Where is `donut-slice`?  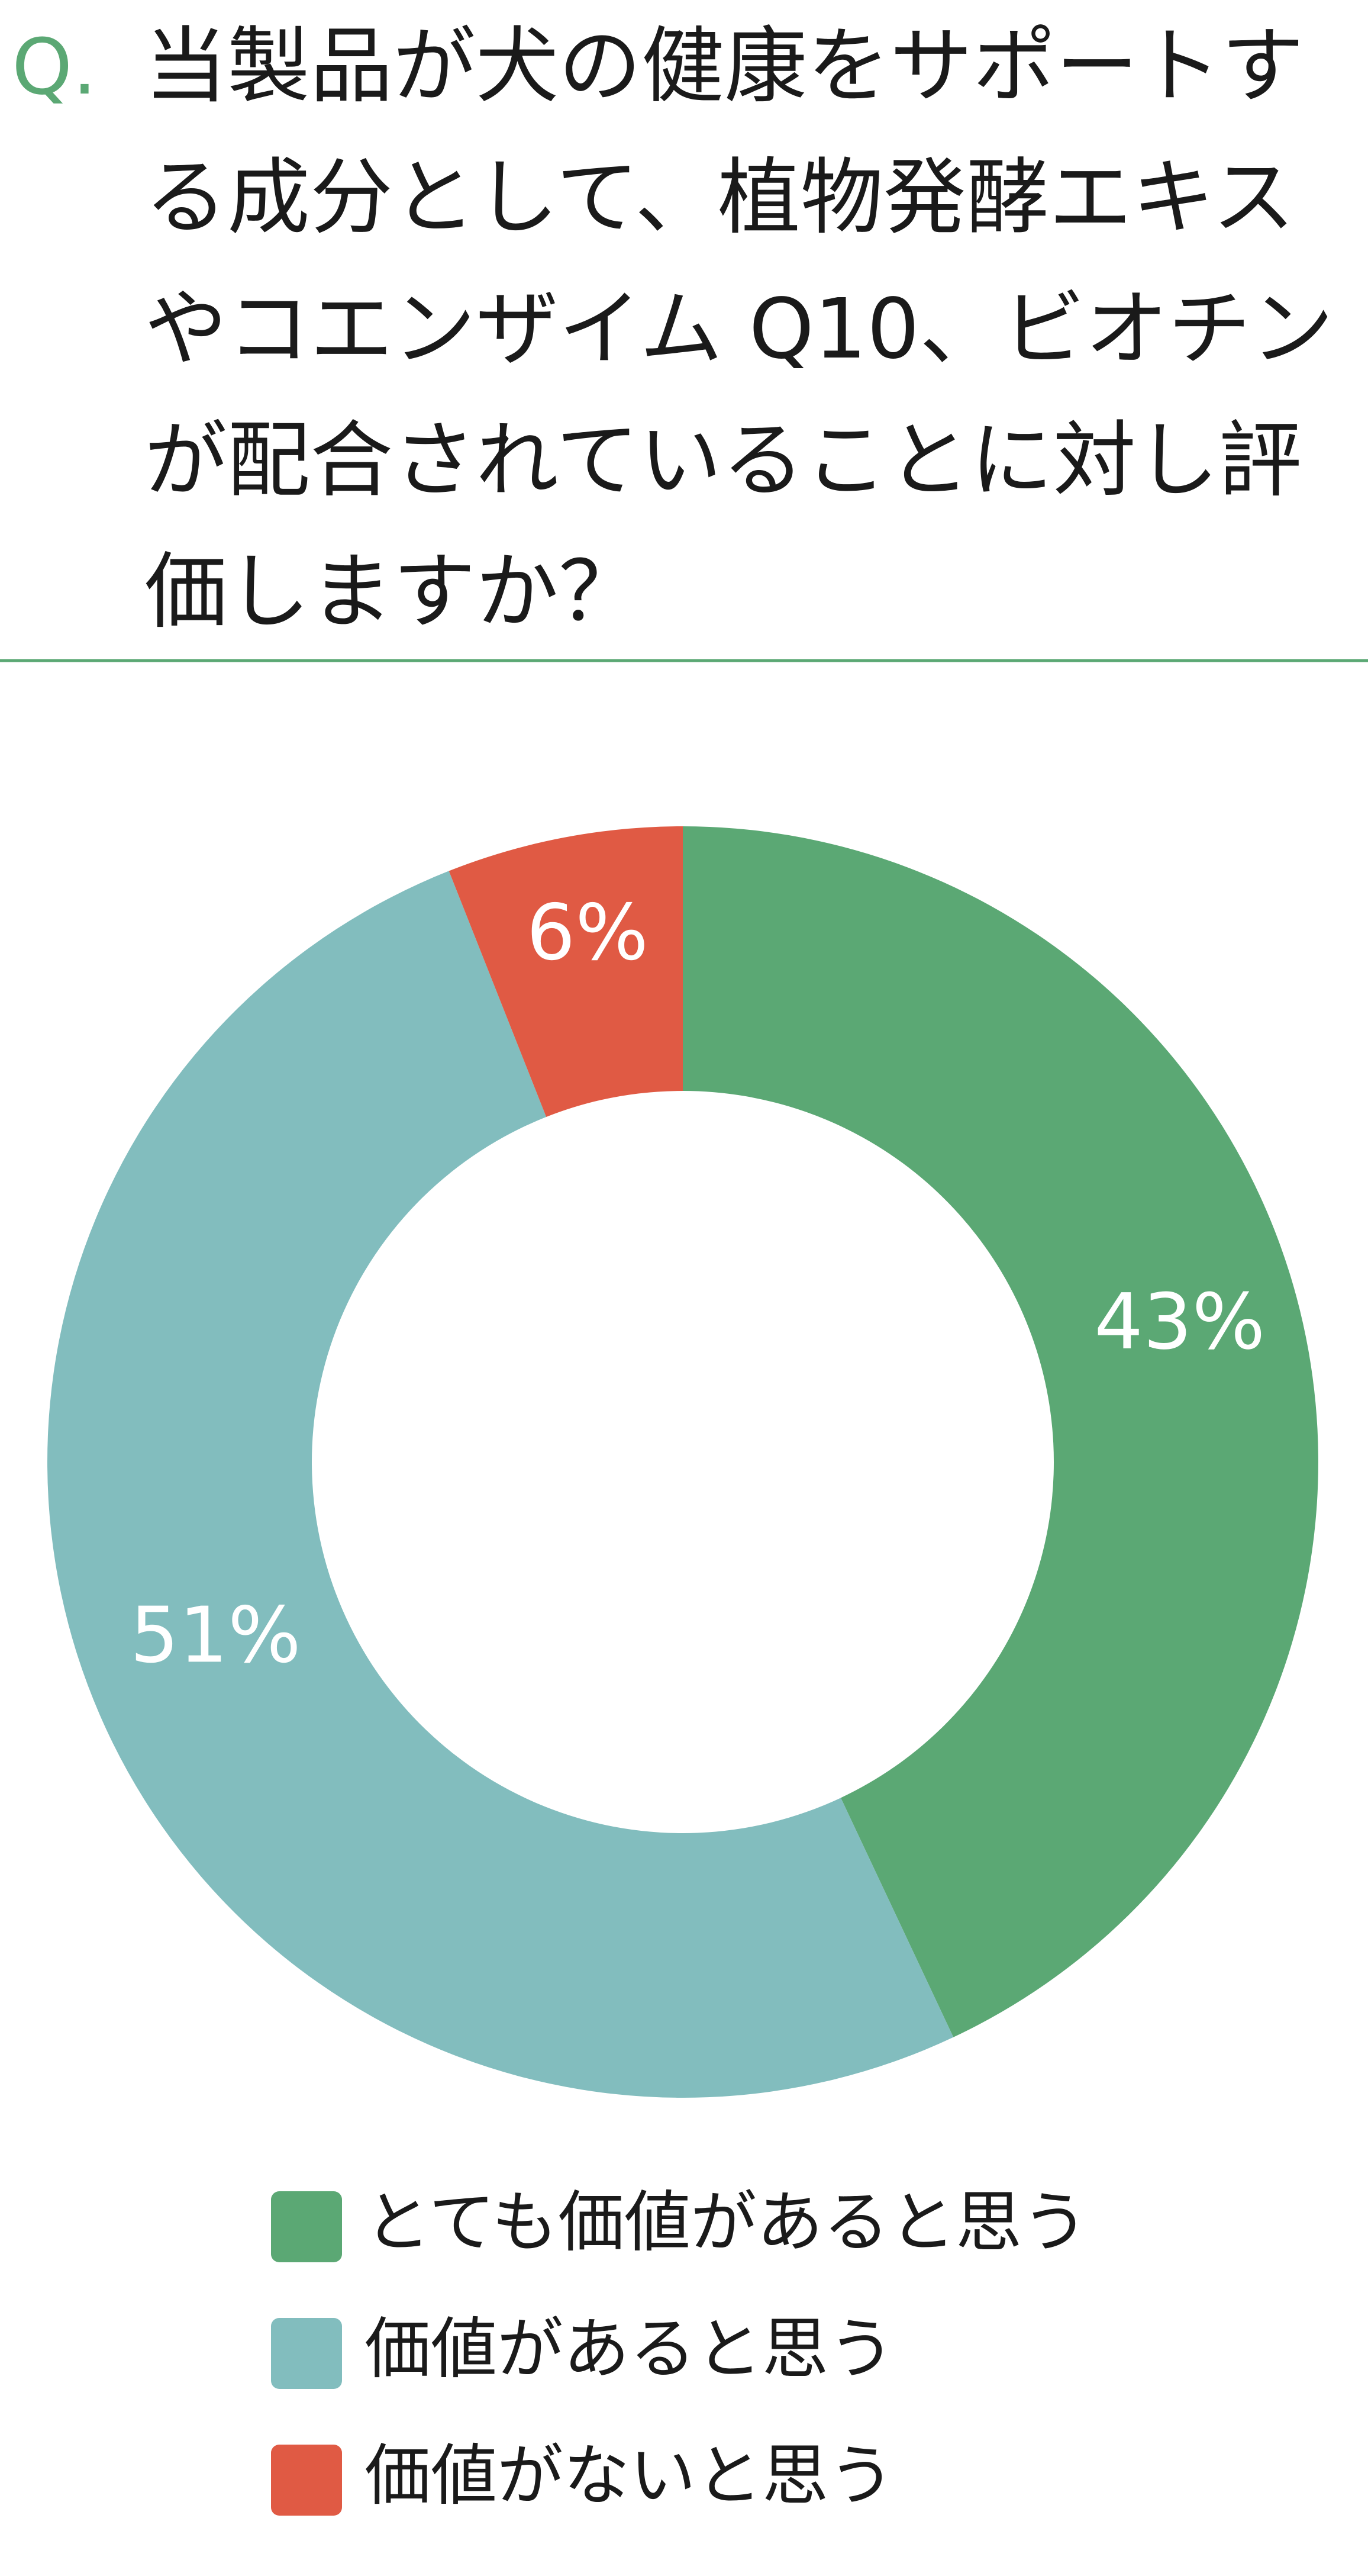 donut-slice is located at coordinates (566, 972).